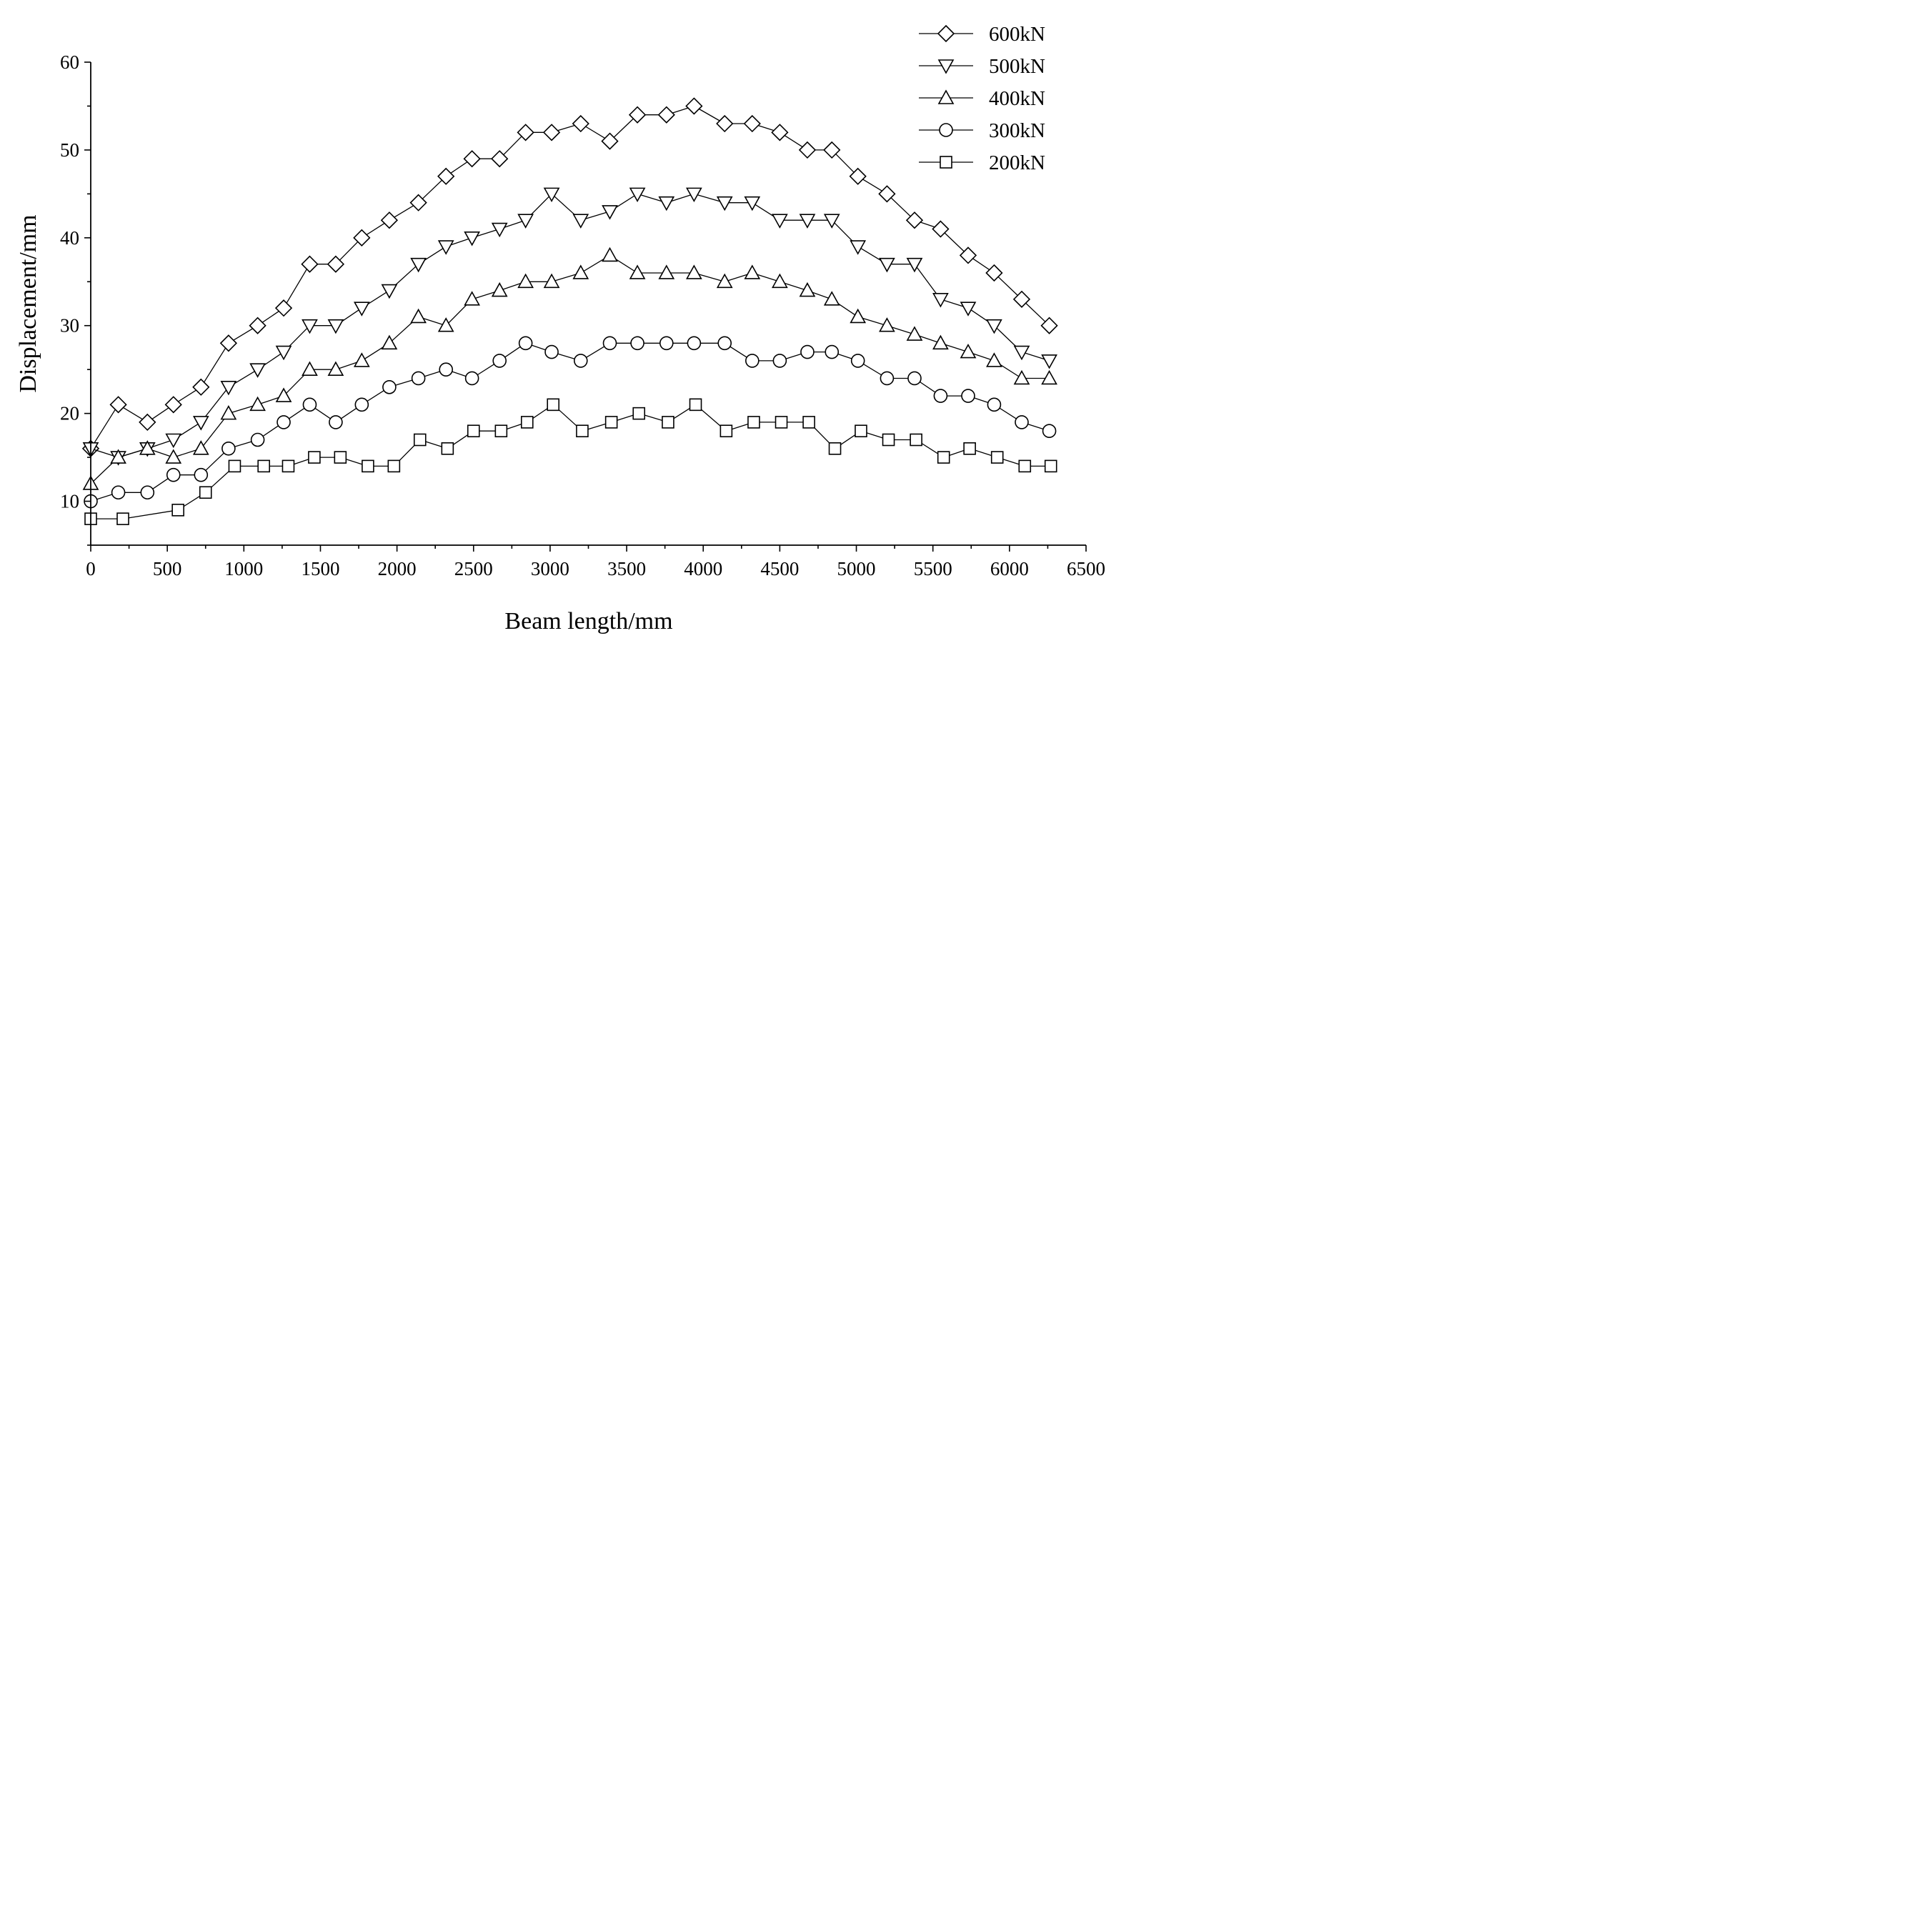  I want to click on series-layer, so click(569, 311).